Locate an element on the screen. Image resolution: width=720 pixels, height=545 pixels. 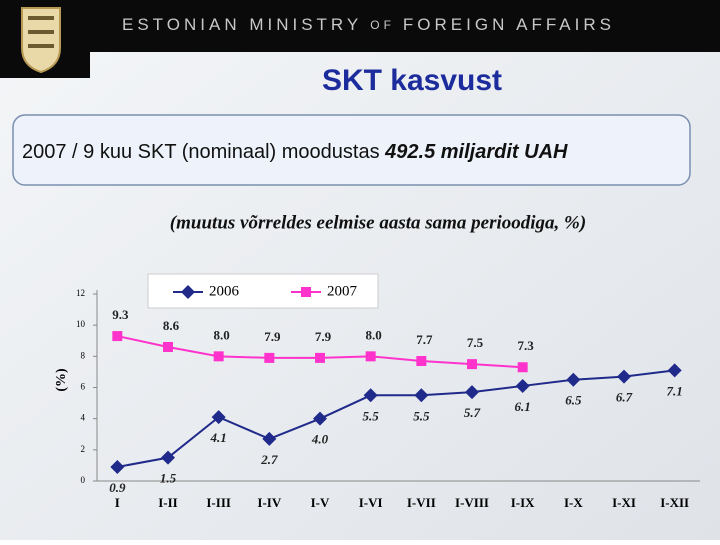
x-tick-label: I-IV is located at coordinates (269, 502).